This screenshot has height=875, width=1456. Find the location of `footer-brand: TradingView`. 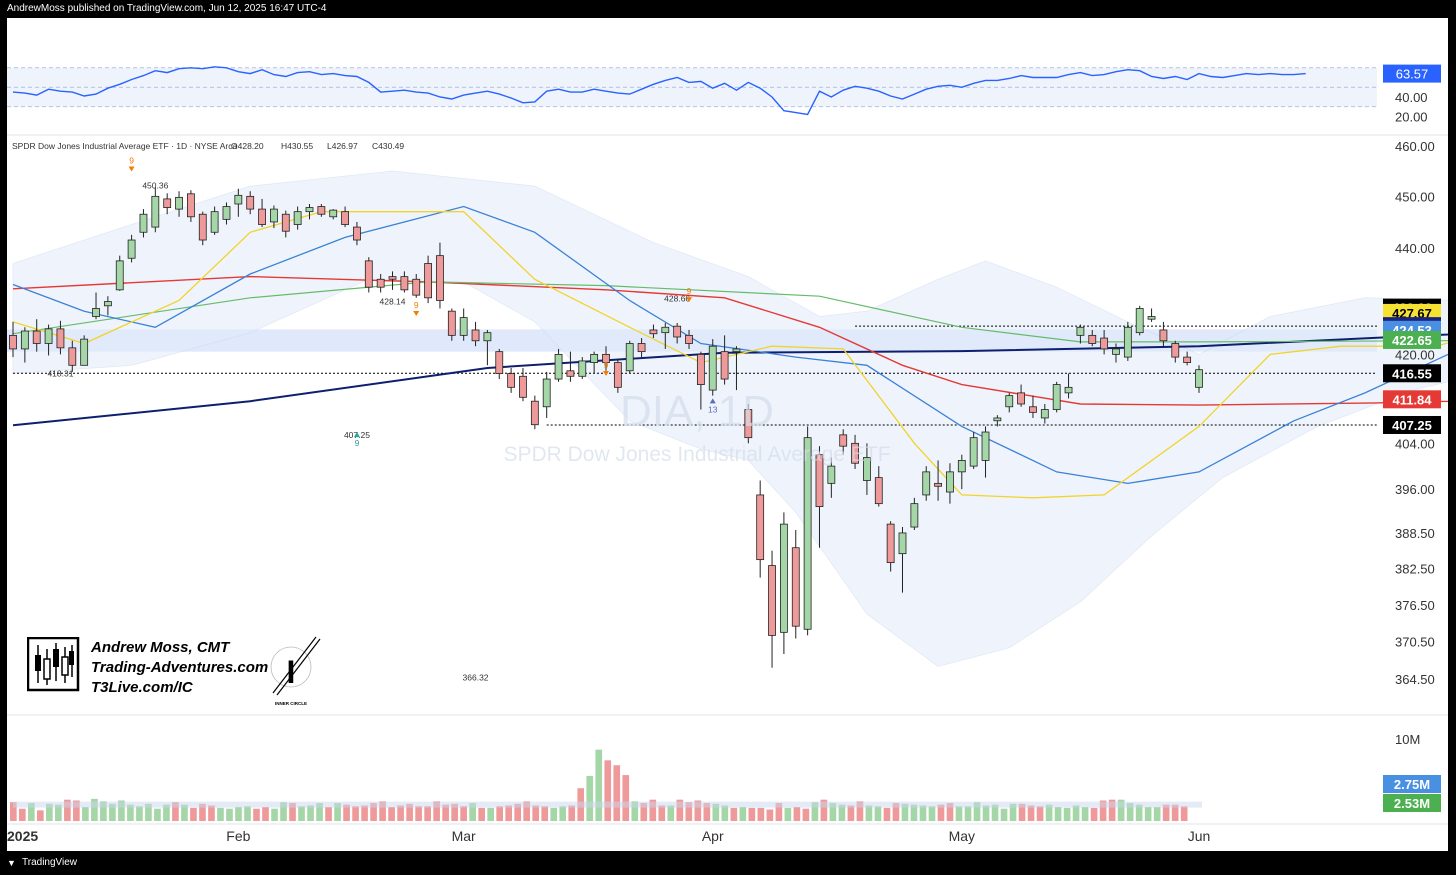

footer-brand: TradingView is located at coordinates (50, 862).